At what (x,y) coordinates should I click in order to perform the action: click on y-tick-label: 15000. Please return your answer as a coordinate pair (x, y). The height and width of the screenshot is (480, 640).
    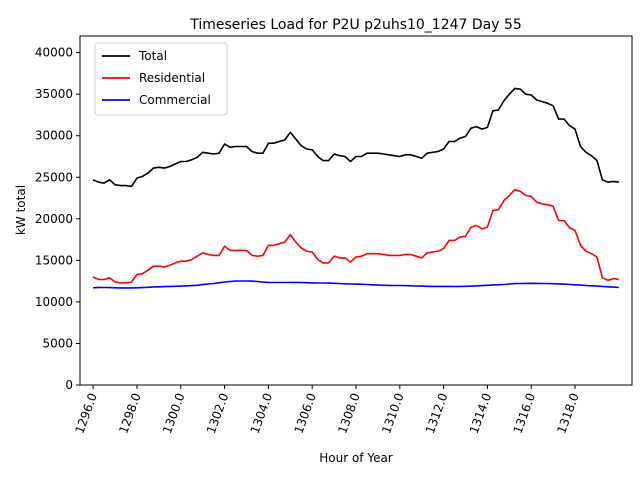
    Looking at the image, I should click on (54, 260).